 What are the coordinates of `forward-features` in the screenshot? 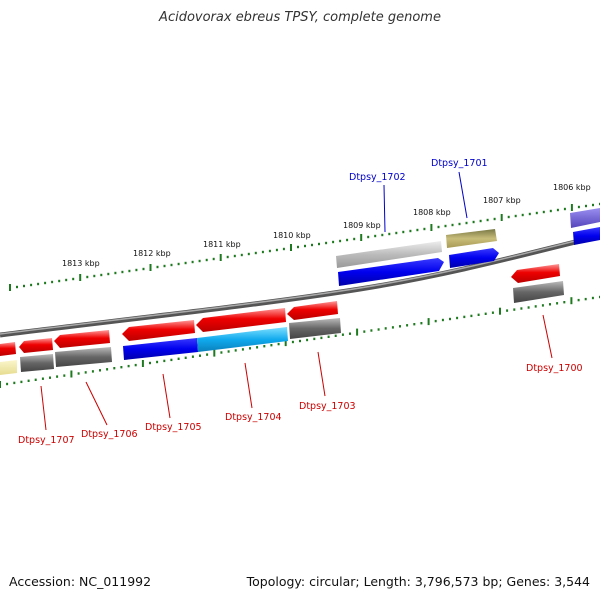 It's located at (468, 247).